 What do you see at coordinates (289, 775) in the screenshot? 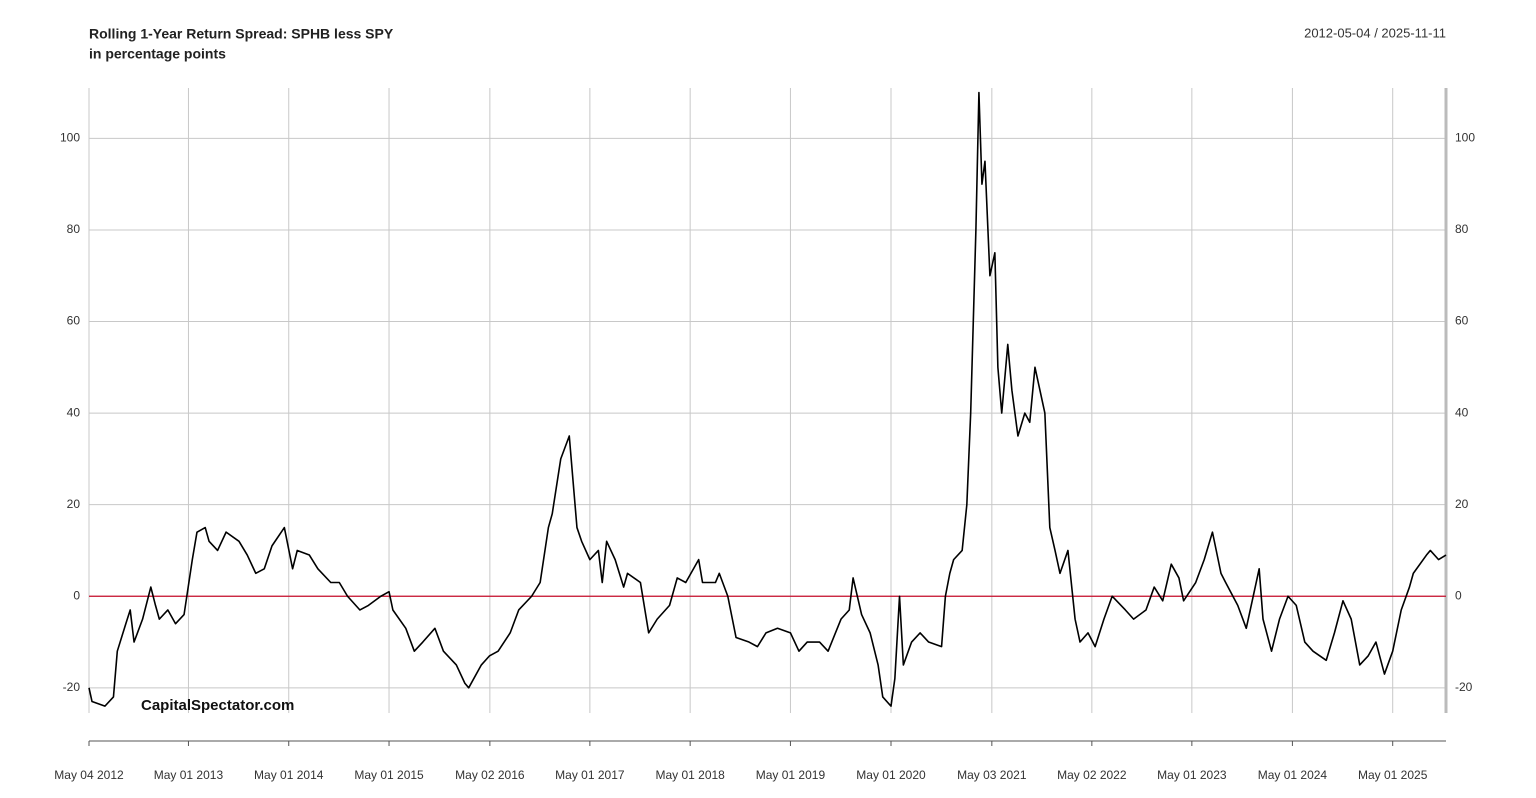
I see `x-tick-label: May 01 2014` at bounding box center [289, 775].